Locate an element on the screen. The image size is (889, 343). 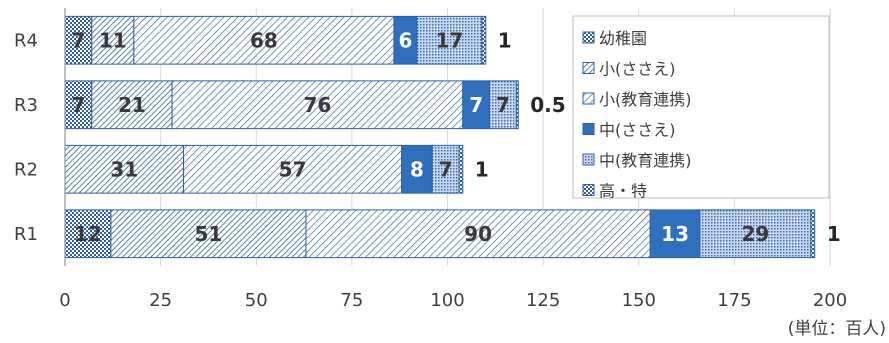
data-label: 31 is located at coordinates (124, 169).